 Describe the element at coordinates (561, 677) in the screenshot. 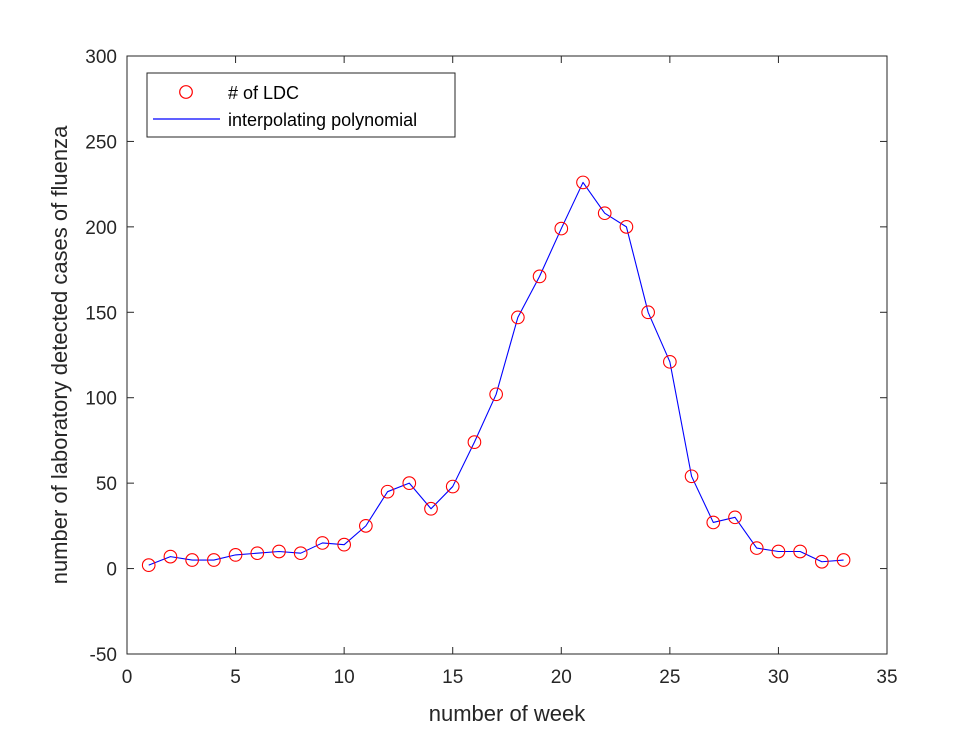

I see `x-tick-label: 20` at that location.